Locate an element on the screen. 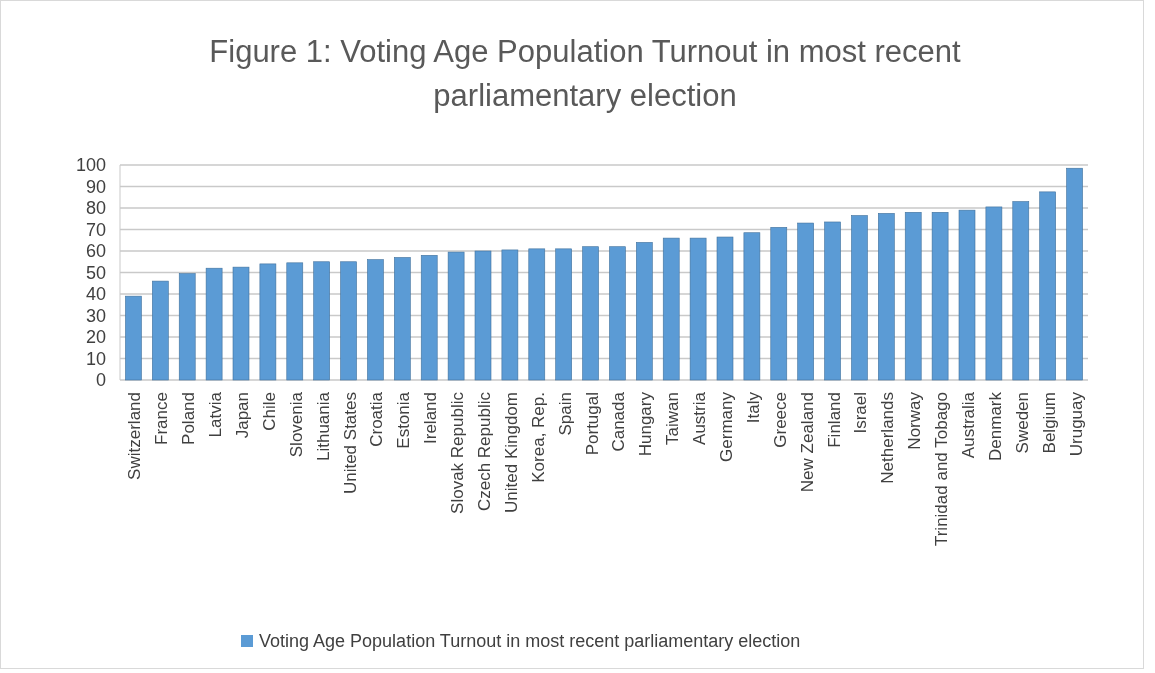 The width and height of the screenshot is (1155, 673). legend-label: Voting Age Population Turnout in most recent parliamentary election is located at coordinates (530, 641).